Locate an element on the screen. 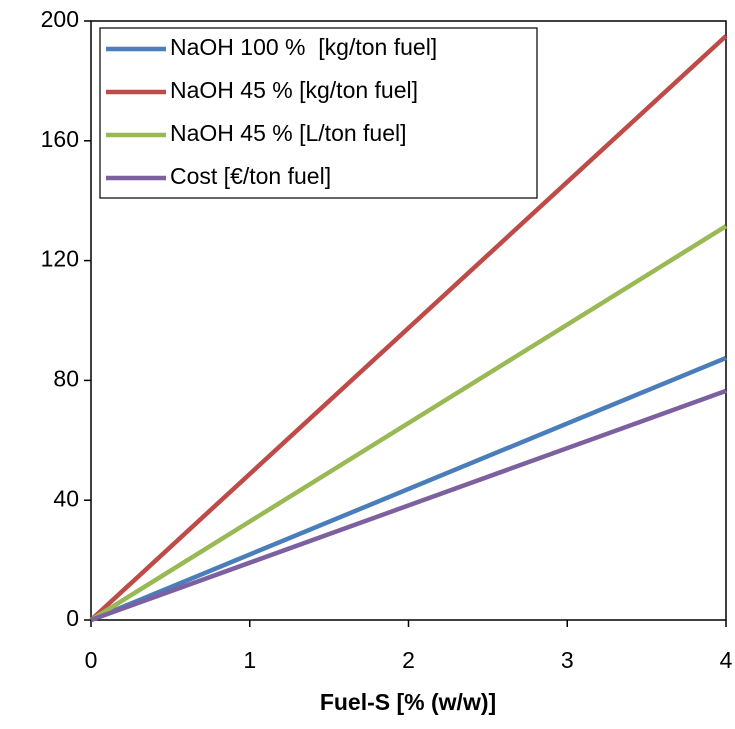 Image resolution: width=735 pixels, height=729 pixels. legend-label: Cost [€/ton fuel] is located at coordinates (250, 176).